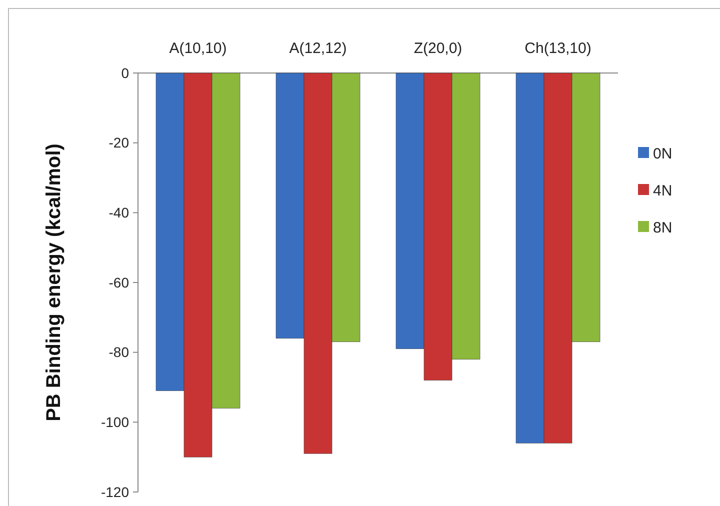  Describe the element at coordinates (115, 492) in the screenshot. I see `y-tick-label: -120` at that location.